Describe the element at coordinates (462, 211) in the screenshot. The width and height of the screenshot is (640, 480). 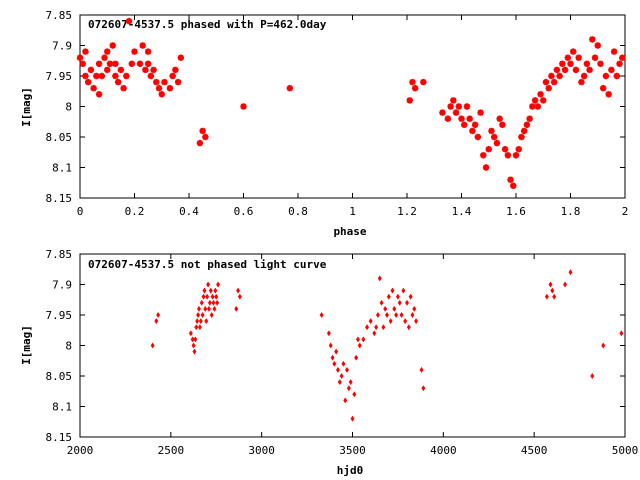
I see `x-tick-label: 1.4` at that location.